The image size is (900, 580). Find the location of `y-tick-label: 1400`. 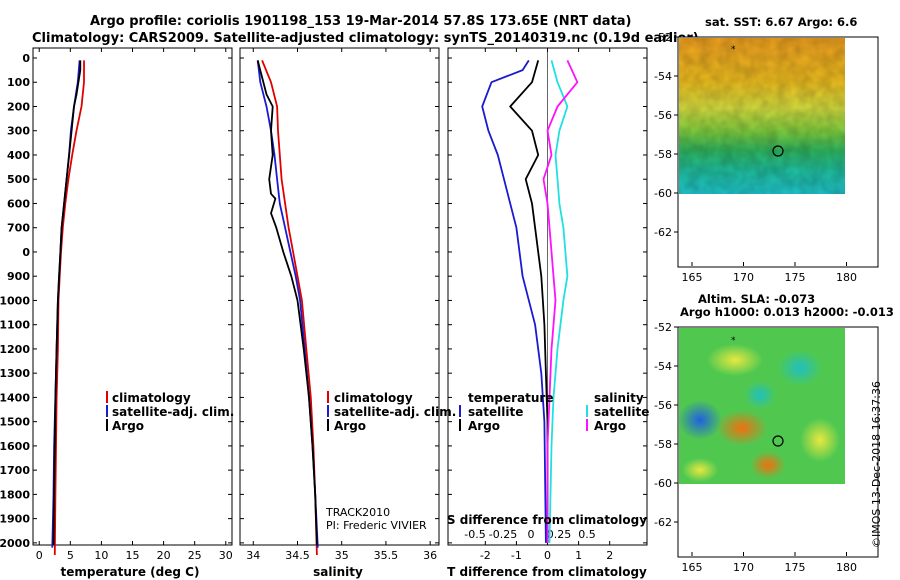

y-tick-label: 1400 is located at coordinates (15, 397).